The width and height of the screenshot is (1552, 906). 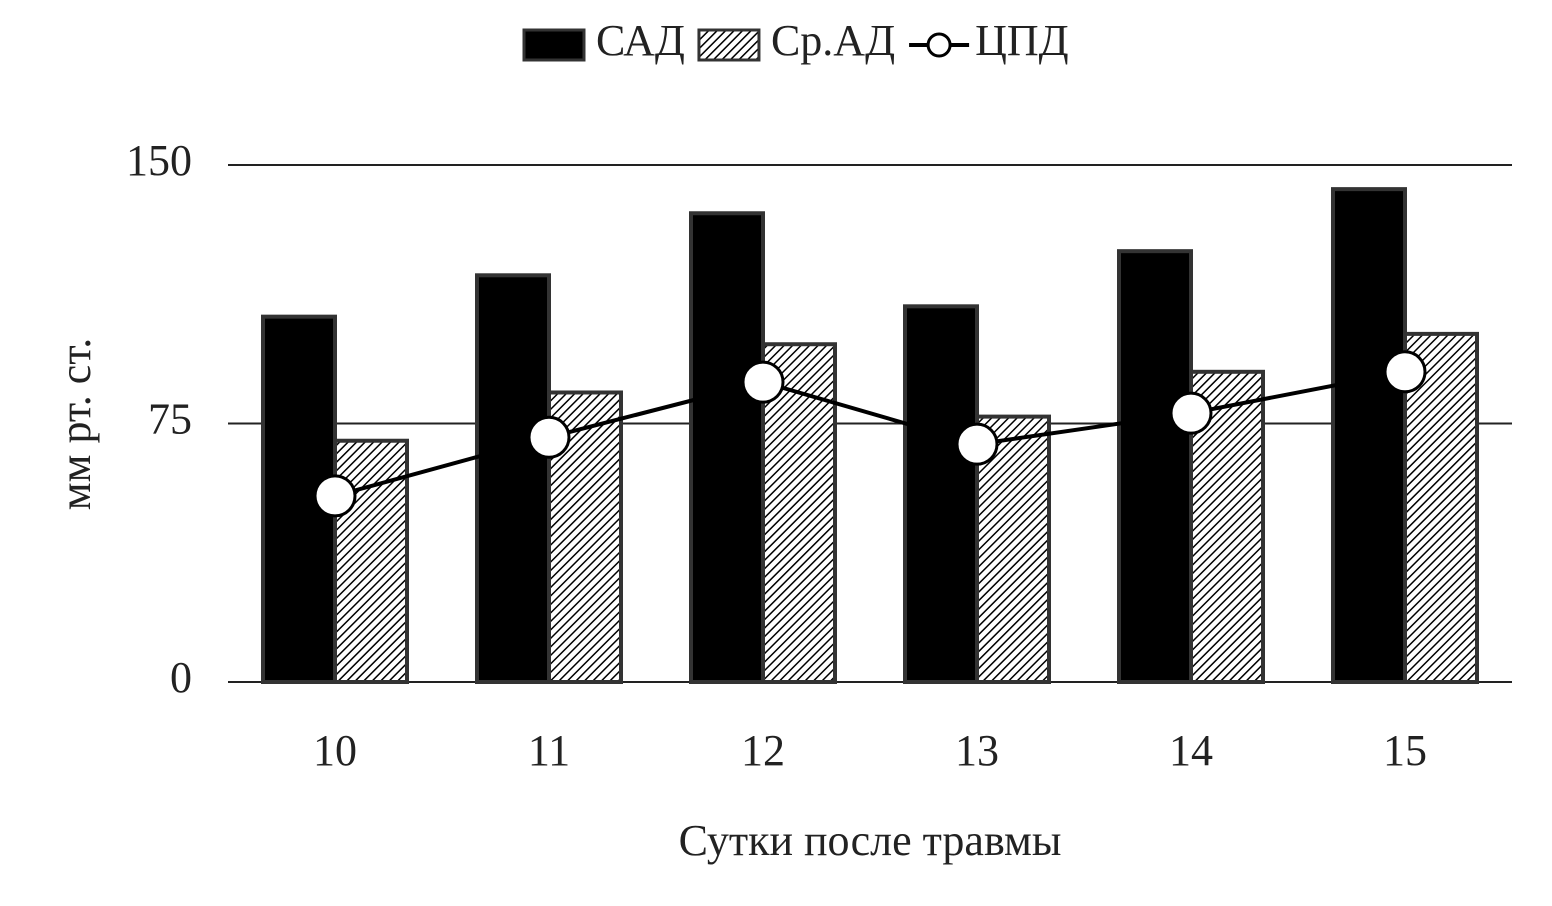 I want to click on x-axis-label: Сутки после травмы, so click(x=870, y=840).